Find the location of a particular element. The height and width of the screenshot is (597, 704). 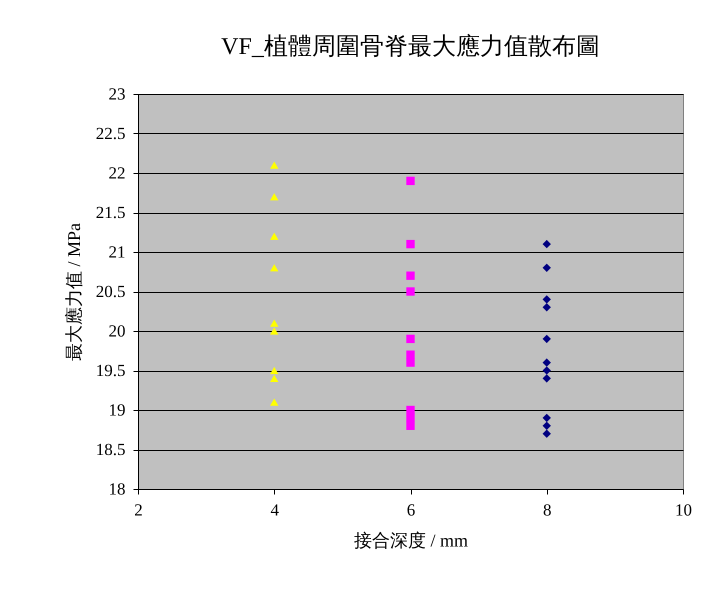

y-tick-label: 20 is located at coordinates (117, 331).